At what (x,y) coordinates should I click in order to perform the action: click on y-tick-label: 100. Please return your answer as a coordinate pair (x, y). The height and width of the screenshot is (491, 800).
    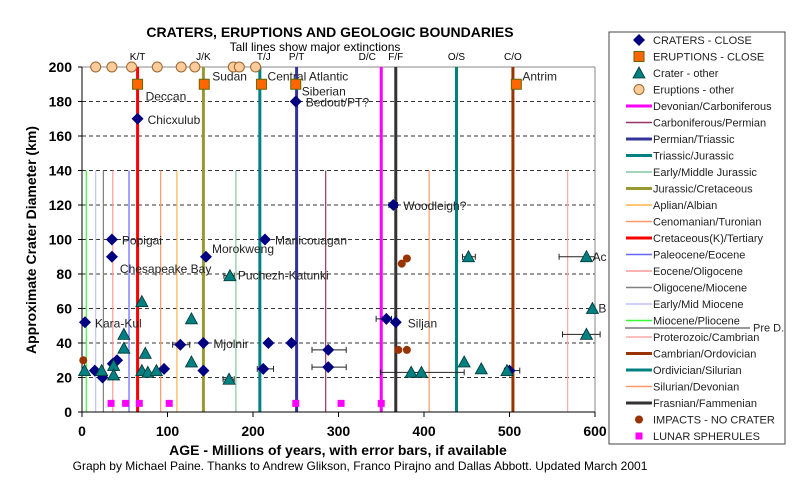
    Looking at the image, I should click on (61, 240).